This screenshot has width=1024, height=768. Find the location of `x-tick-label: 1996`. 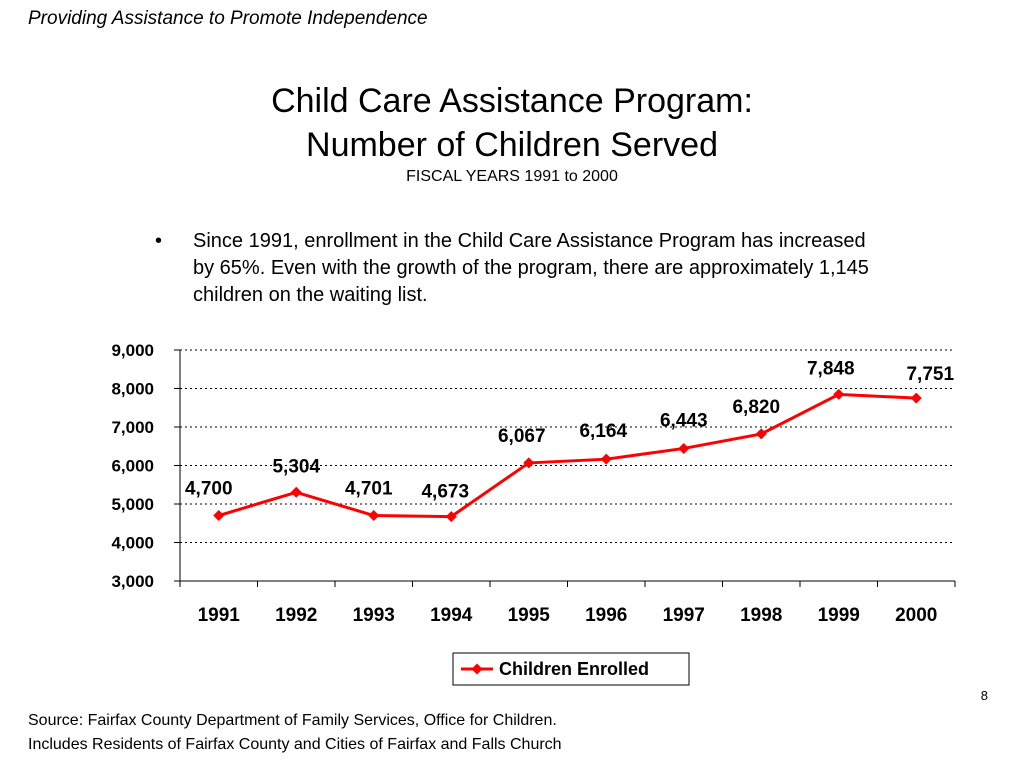

x-tick-label: 1996 is located at coordinates (606, 615).